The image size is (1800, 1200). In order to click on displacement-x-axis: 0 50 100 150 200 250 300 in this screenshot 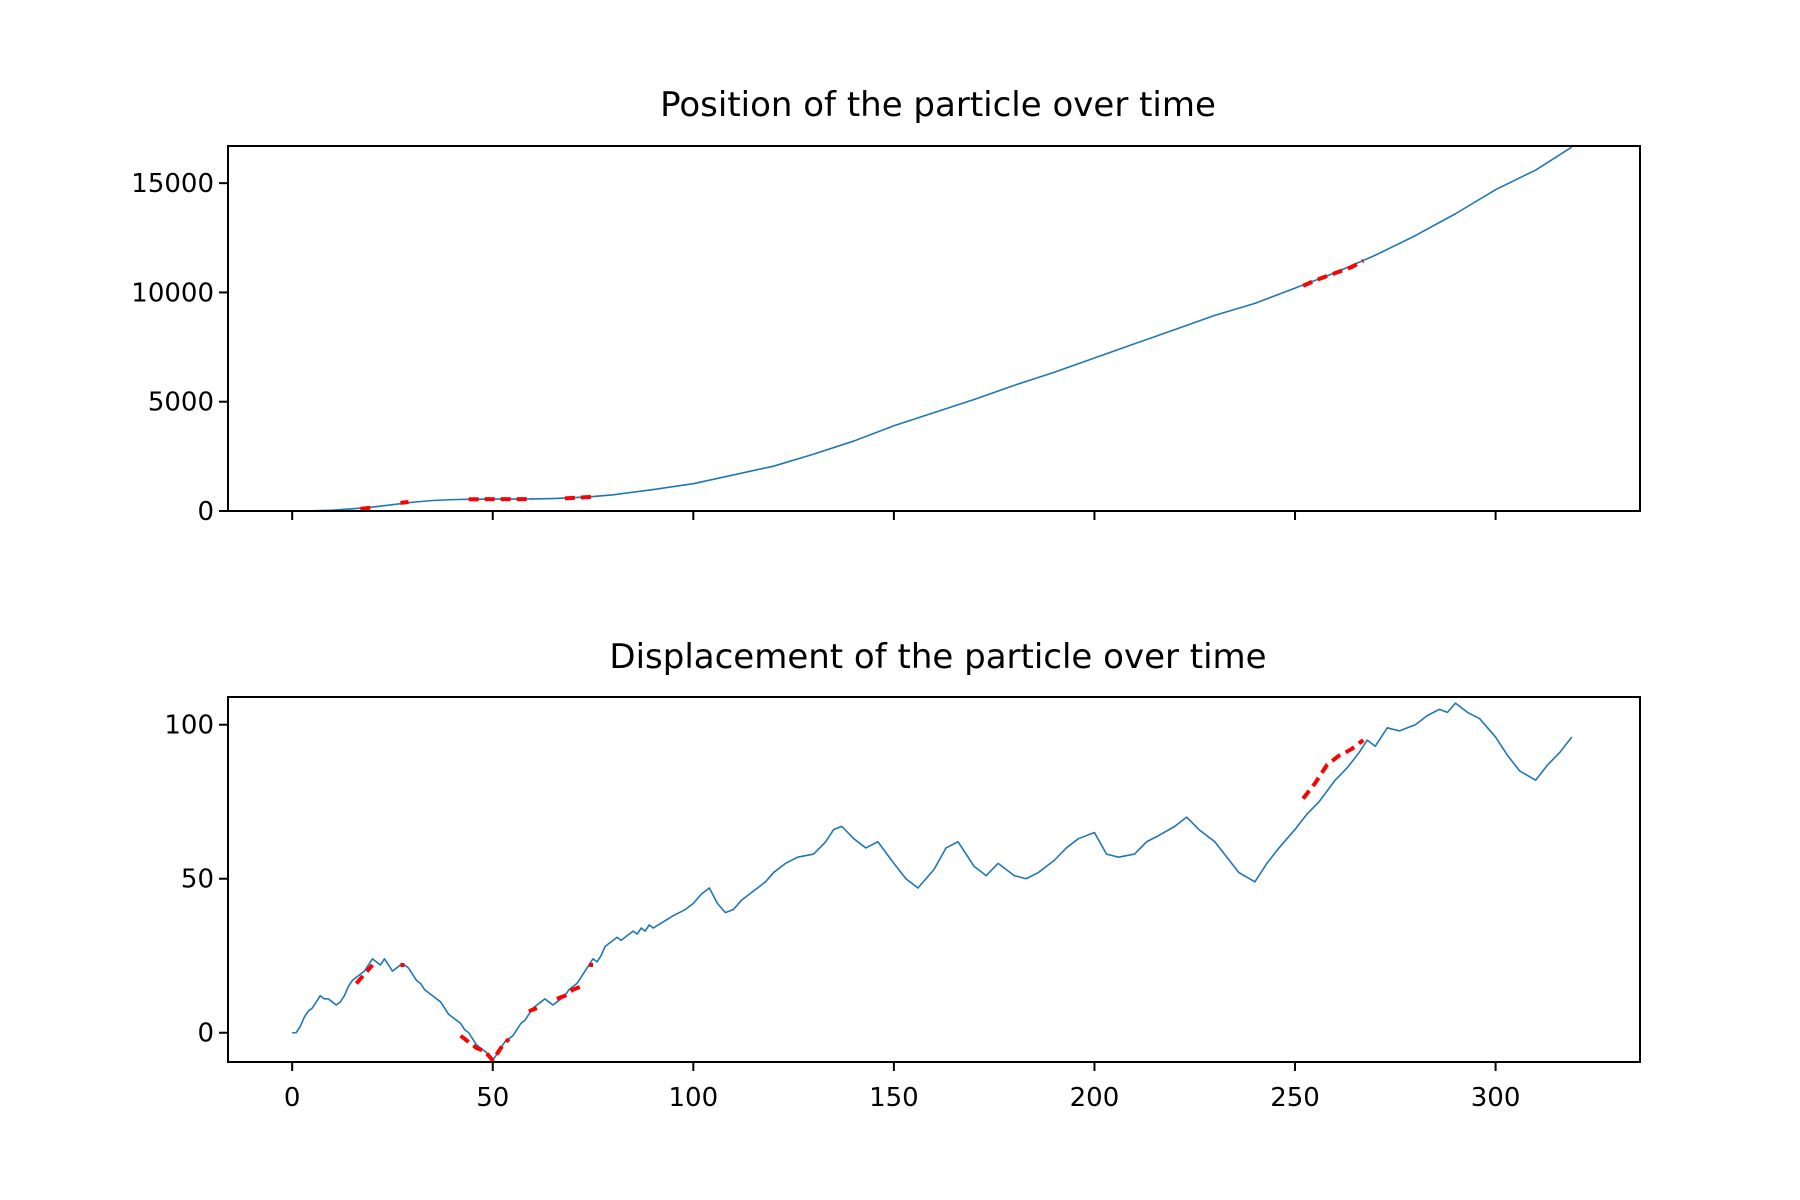, I will do `click(902, 1087)`.